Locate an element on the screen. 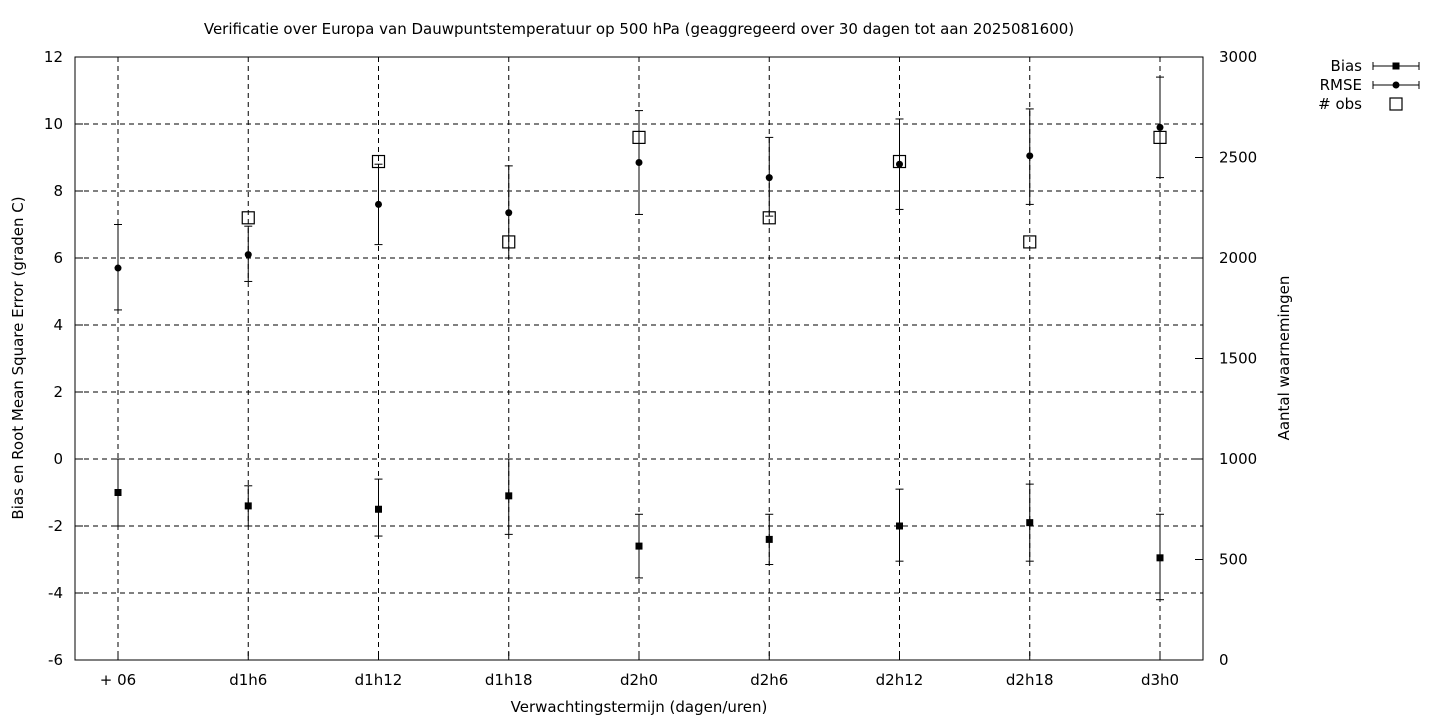  y2-axis-label: Aantal waarnemingen is located at coordinates (1284, 358).